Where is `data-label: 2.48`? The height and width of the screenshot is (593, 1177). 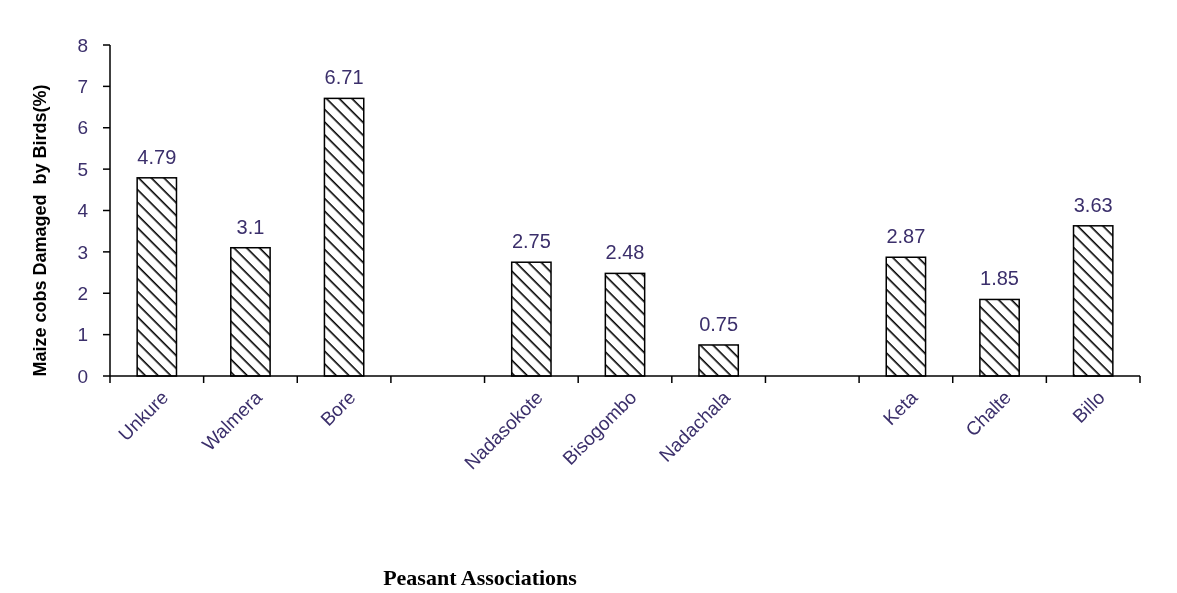 data-label: 2.48 is located at coordinates (625, 252).